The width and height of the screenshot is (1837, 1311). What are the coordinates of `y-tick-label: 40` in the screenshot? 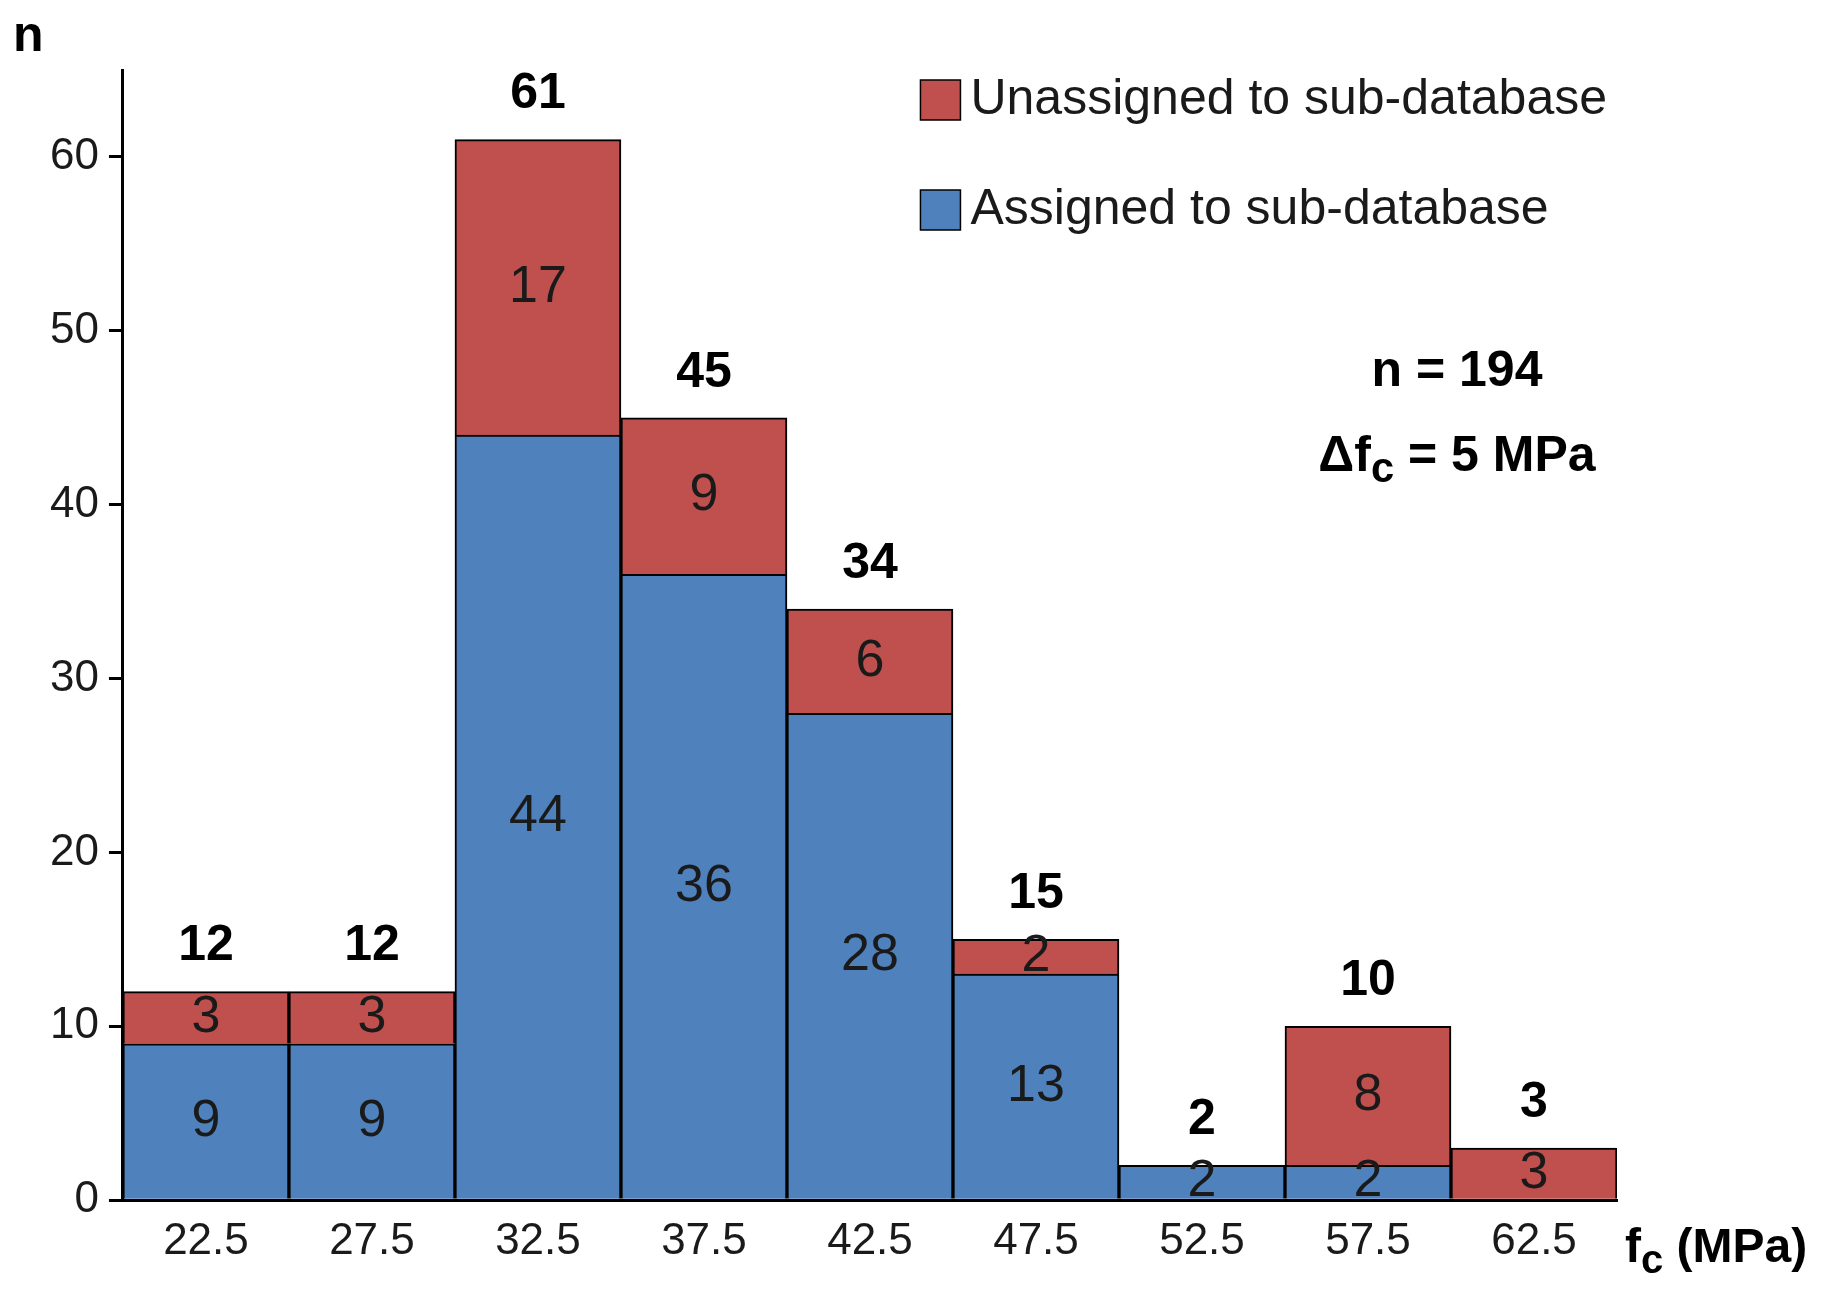 It's located at (74, 501).